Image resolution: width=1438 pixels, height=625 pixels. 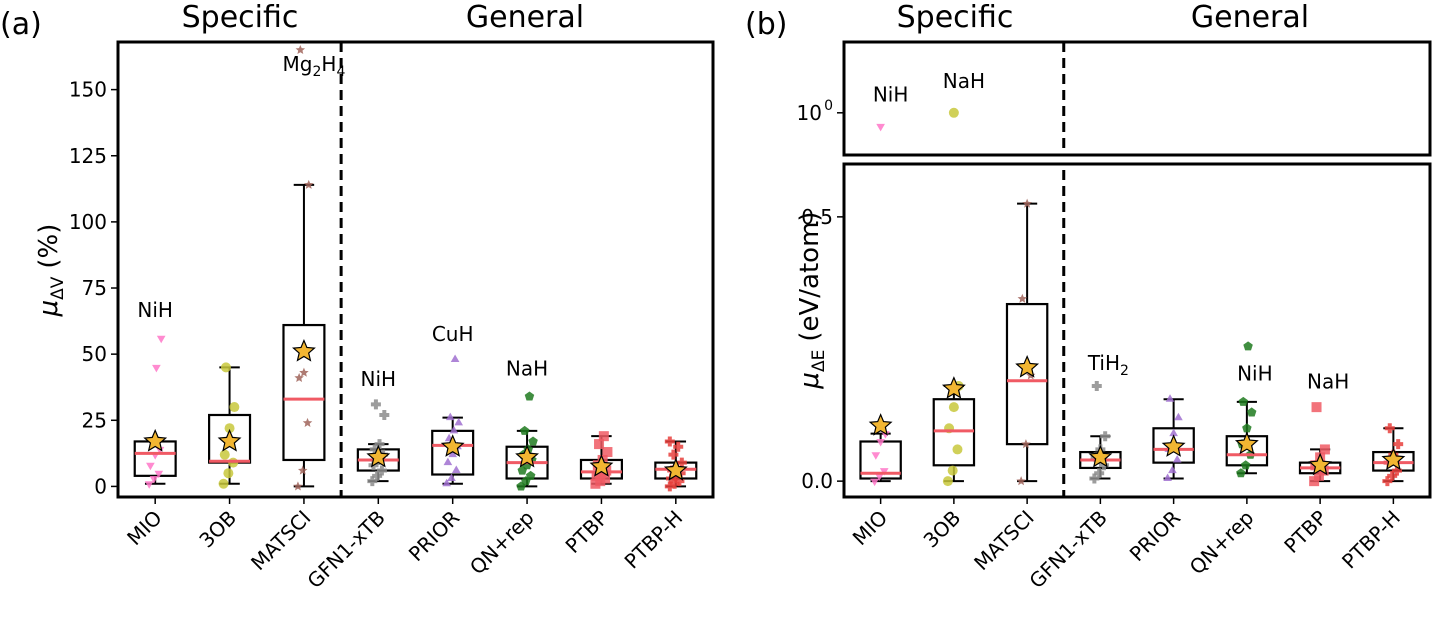 I want to click on panel-b-ylabel-unit: (eV/atom), so click(x=810, y=276).